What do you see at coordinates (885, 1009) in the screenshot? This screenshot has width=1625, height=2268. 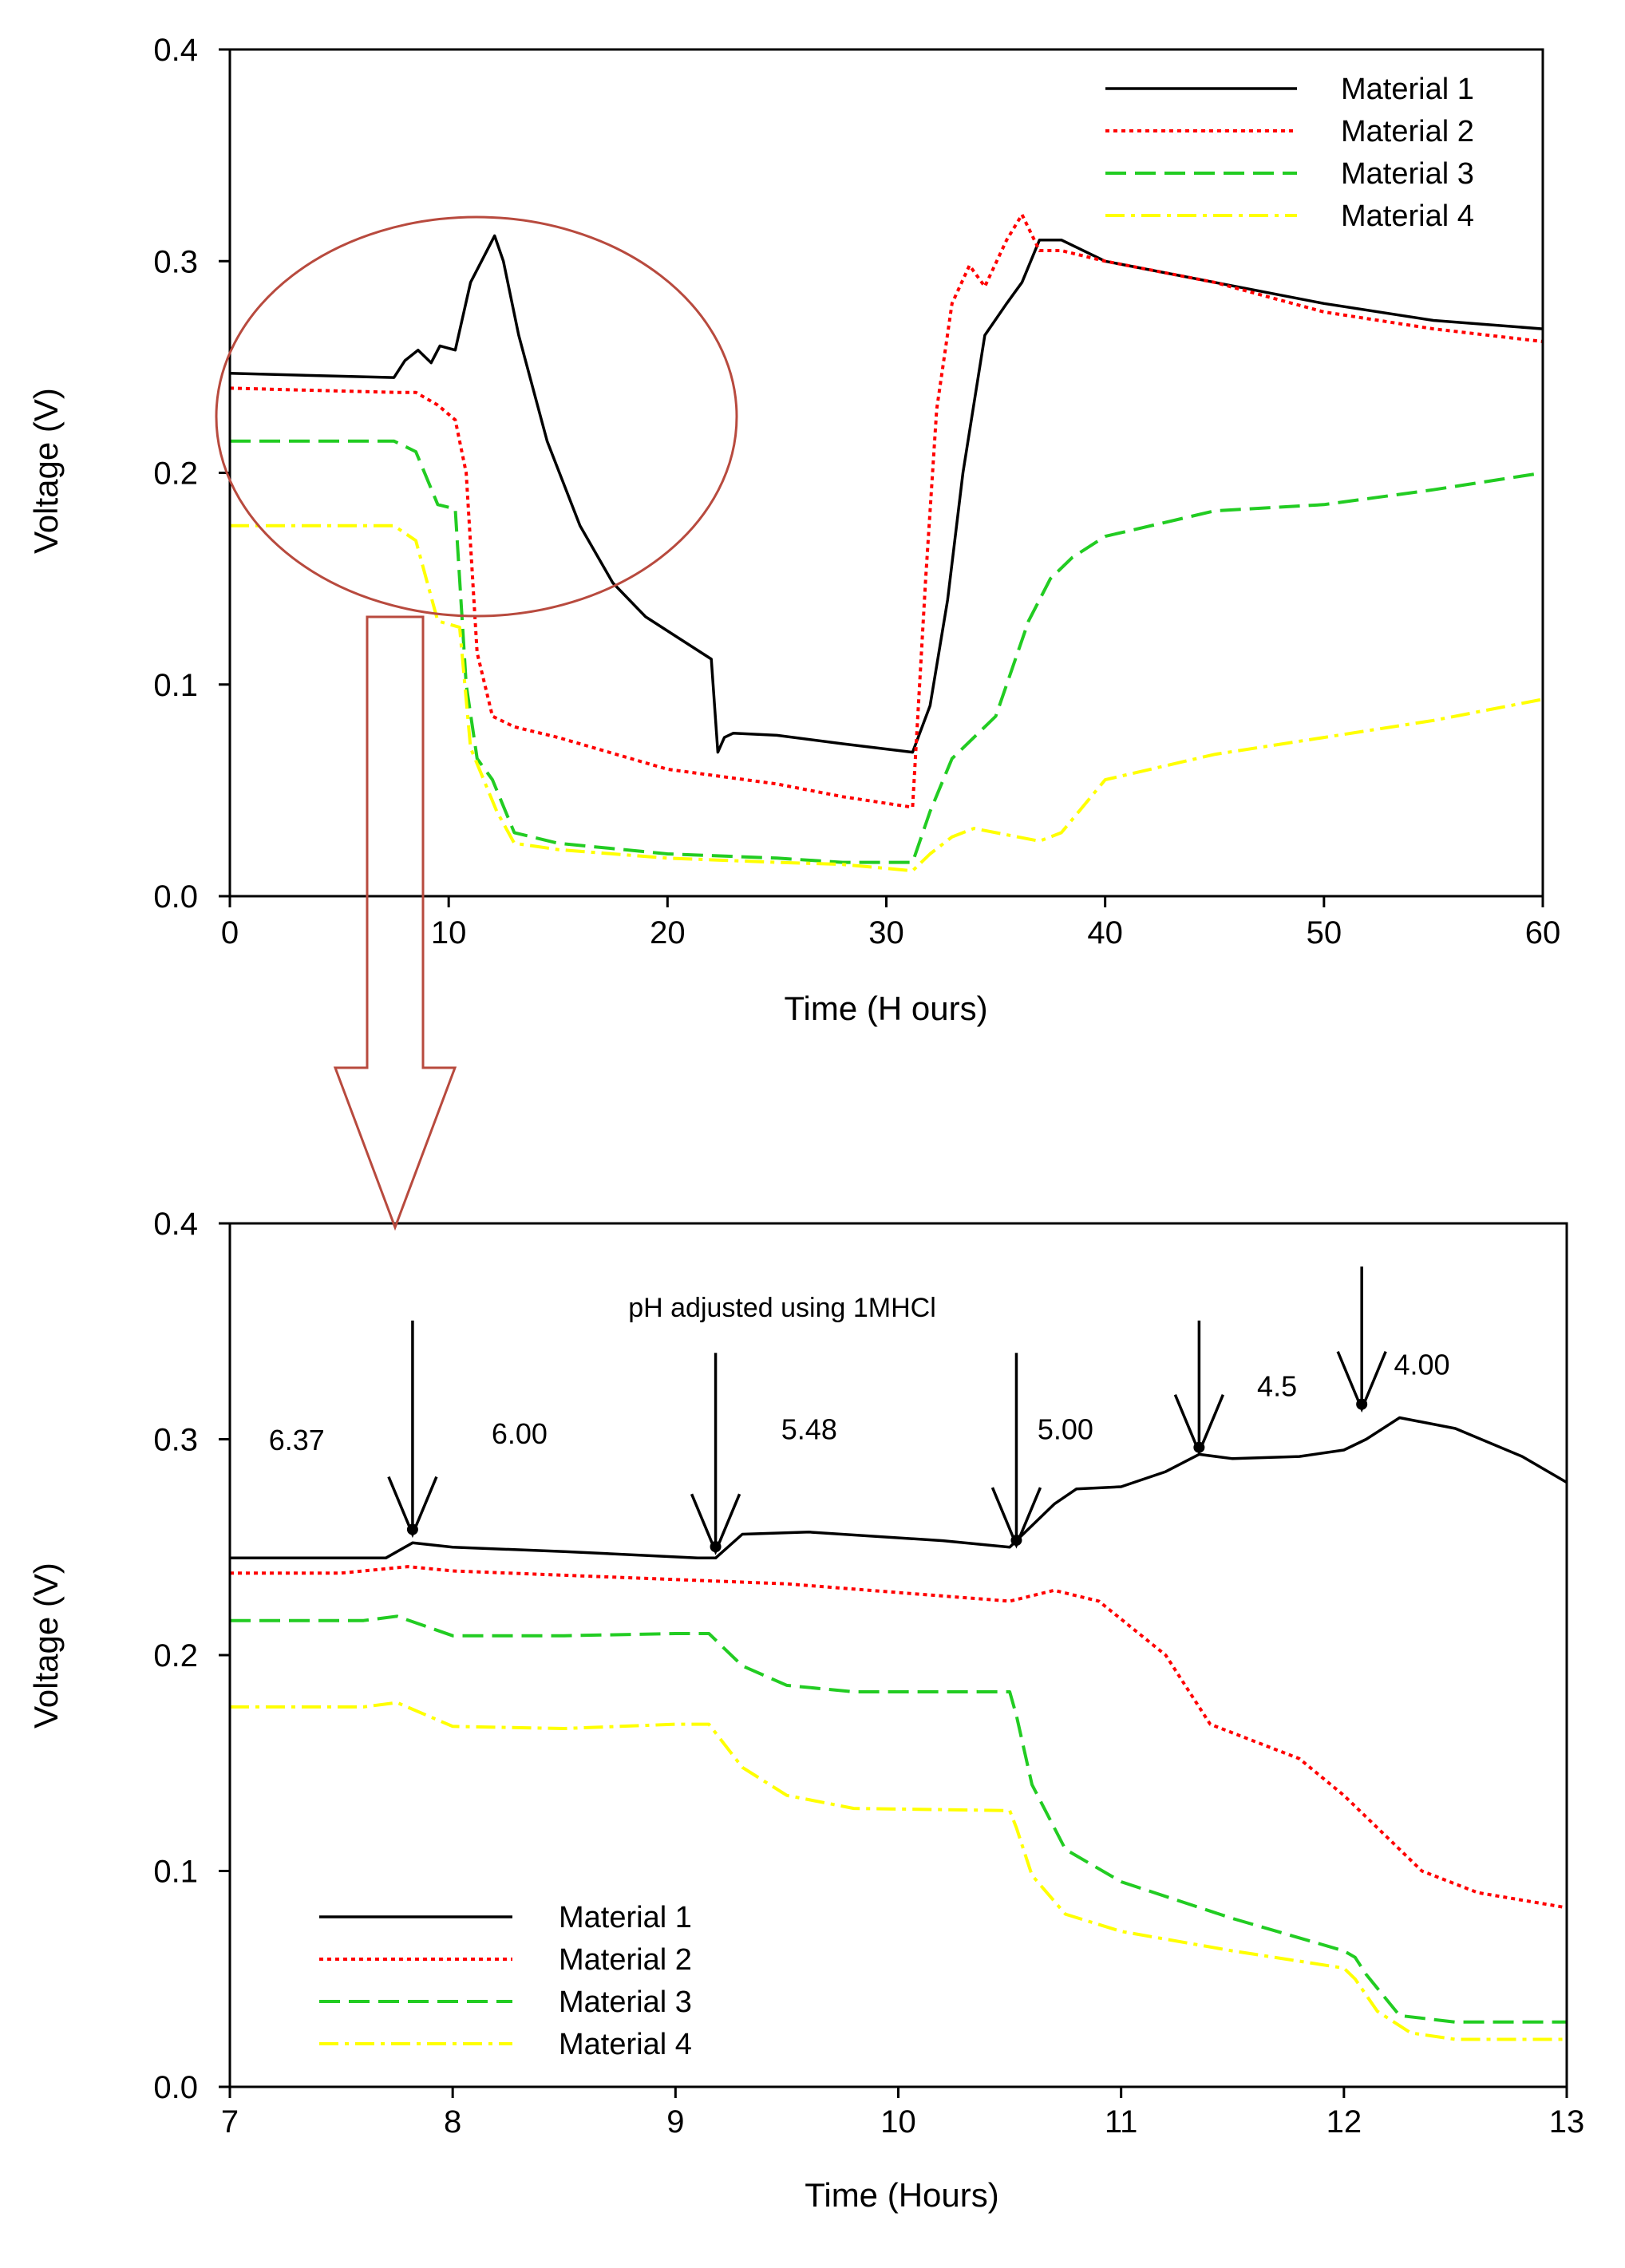 I see `x-axis-label: Time (H ours)` at bounding box center [885, 1009].